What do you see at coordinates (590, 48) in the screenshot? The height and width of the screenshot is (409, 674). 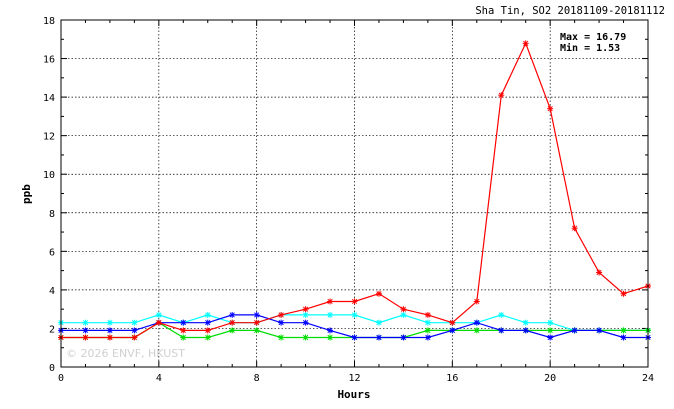 I see `min-annotation: Min = 1.53` at bounding box center [590, 48].